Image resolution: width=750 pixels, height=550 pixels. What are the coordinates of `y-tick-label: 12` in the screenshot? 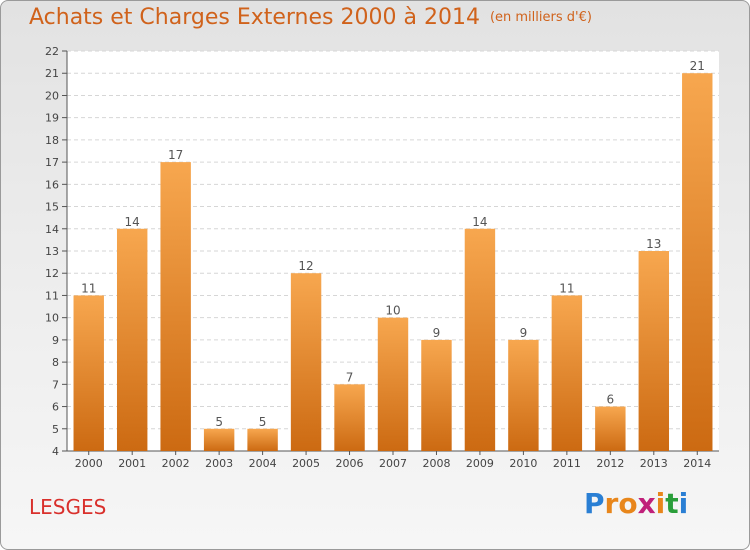 It's located at (52, 273).